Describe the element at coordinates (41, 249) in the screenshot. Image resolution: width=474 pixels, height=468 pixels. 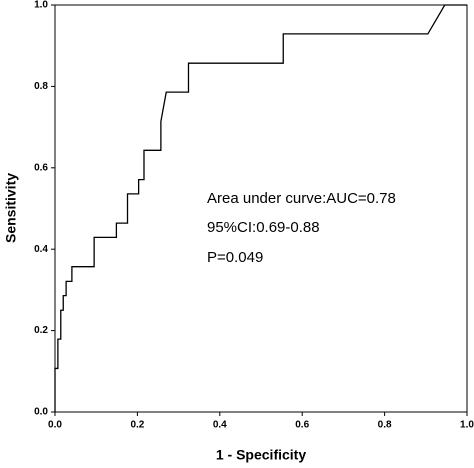
I see `y-tick-label: 0.4` at that location.